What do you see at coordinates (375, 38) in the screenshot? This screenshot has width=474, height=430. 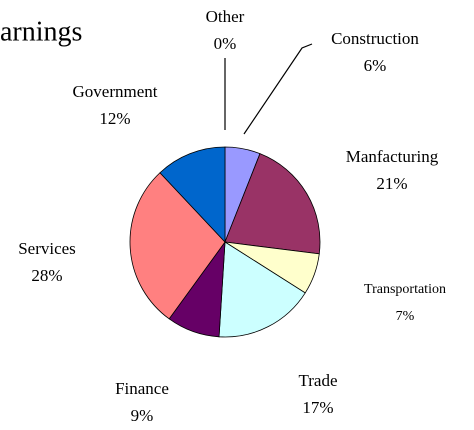 I see `slice-label: Construction` at bounding box center [375, 38].